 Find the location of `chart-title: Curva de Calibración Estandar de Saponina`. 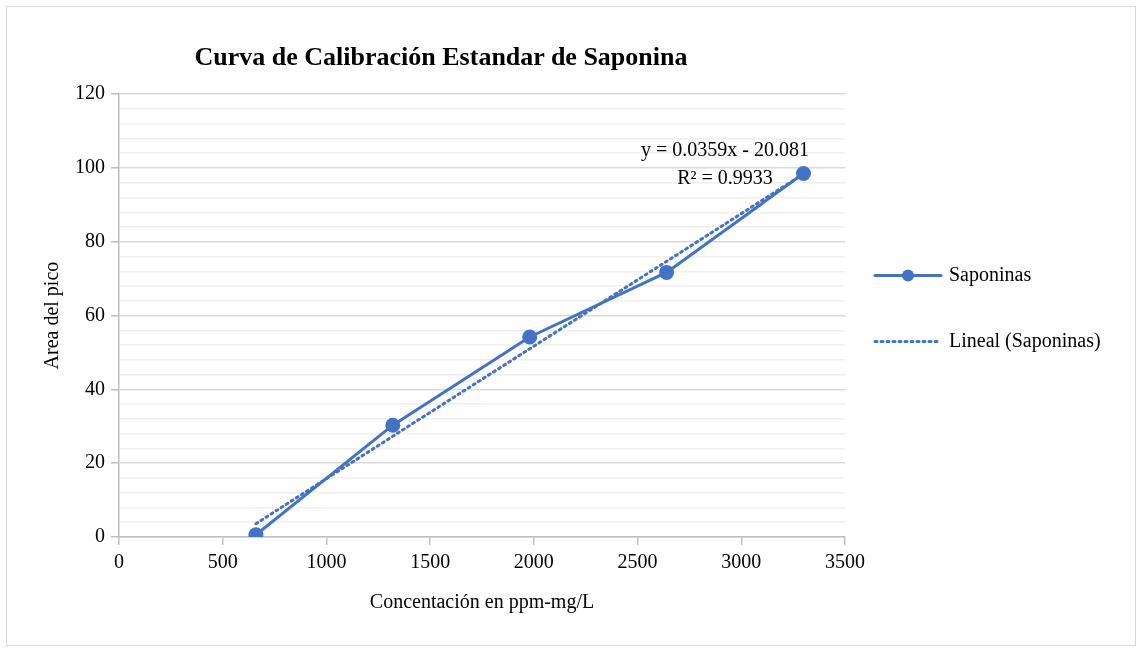

chart-title: Curva de Calibración Estandar de Saponina is located at coordinates (441, 57).